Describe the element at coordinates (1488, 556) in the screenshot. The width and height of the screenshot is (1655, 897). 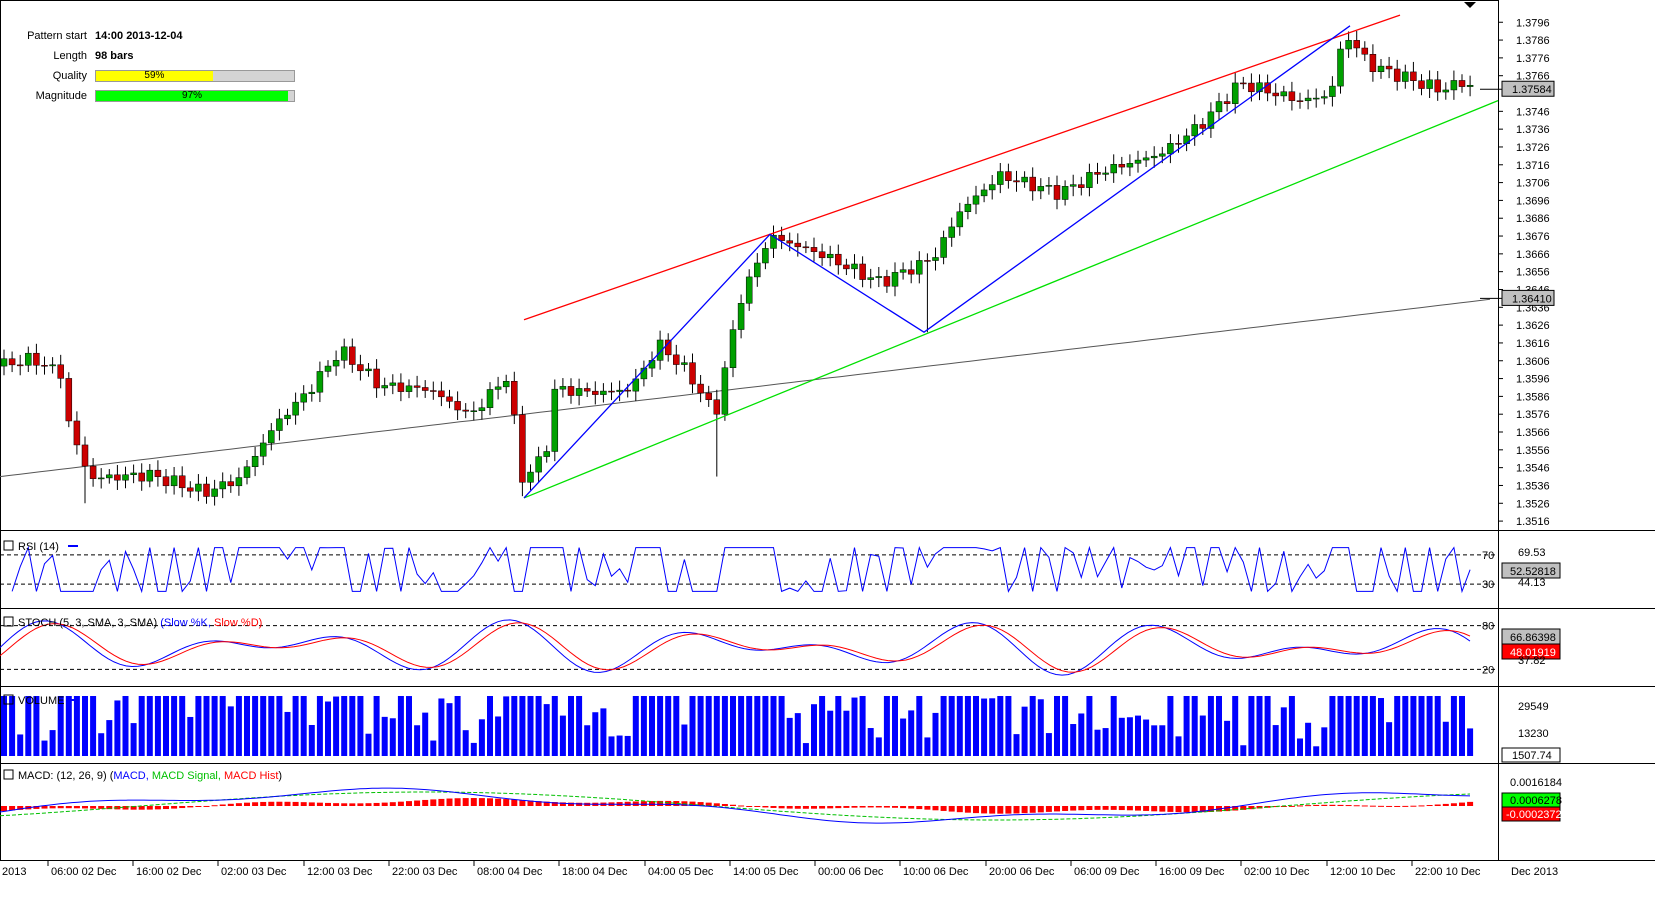
I see `rsi-level-label: 70` at that location.